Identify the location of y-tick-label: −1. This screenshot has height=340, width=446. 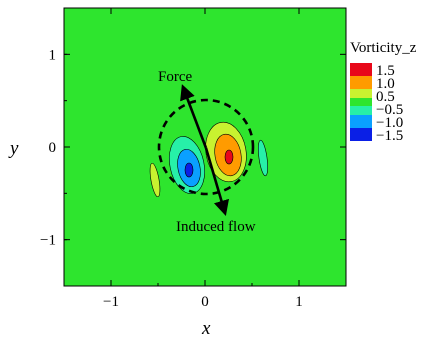
(48, 241).